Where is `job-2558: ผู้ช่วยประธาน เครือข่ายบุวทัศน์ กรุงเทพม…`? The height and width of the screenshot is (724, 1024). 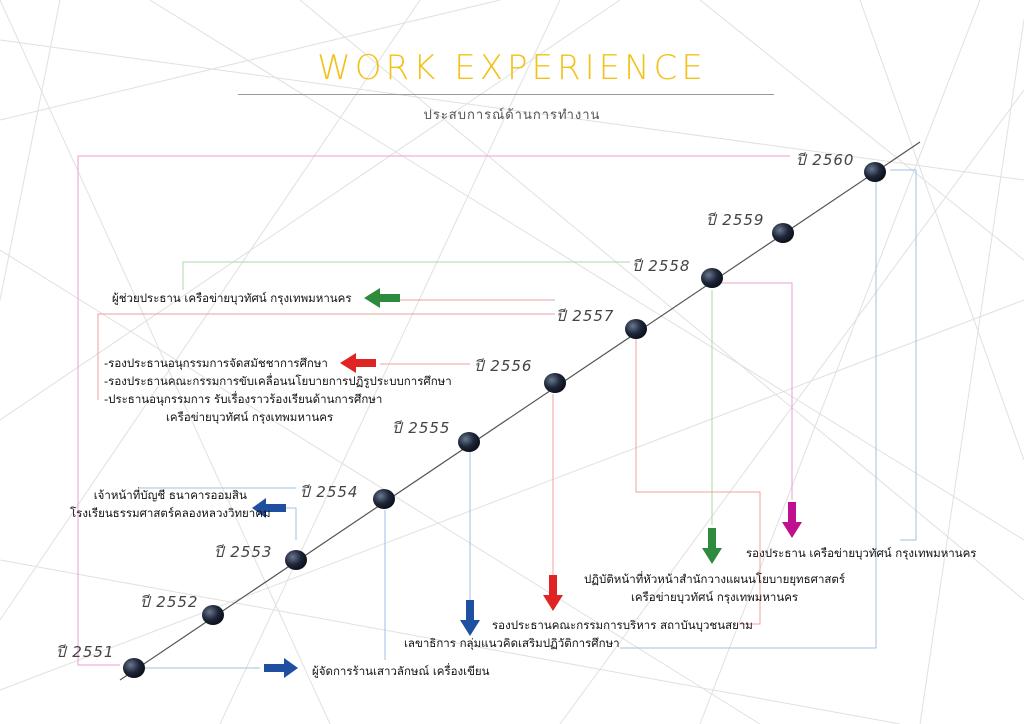
job-2558: ผู้ช่วยประธาน เครือข่ายบุวทัศน์ กรุงเทพม… is located at coordinates (232, 298).